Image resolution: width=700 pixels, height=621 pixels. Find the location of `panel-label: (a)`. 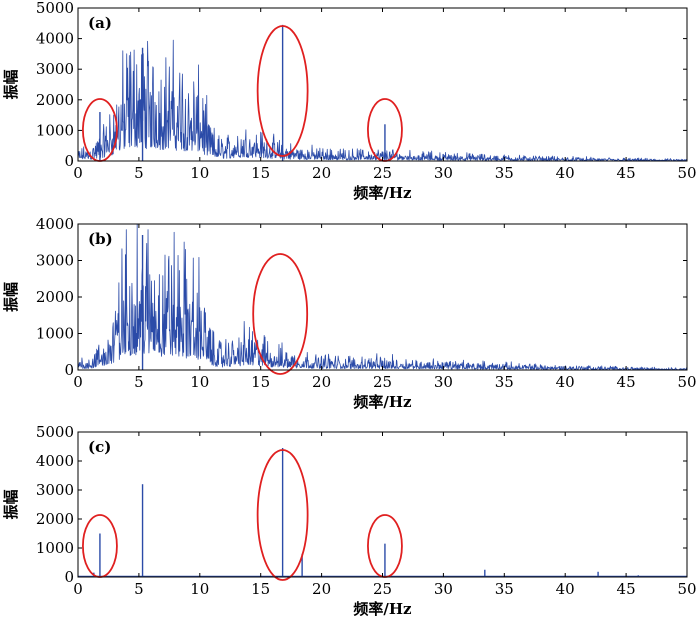

panel-label: (a) is located at coordinates (100, 23).